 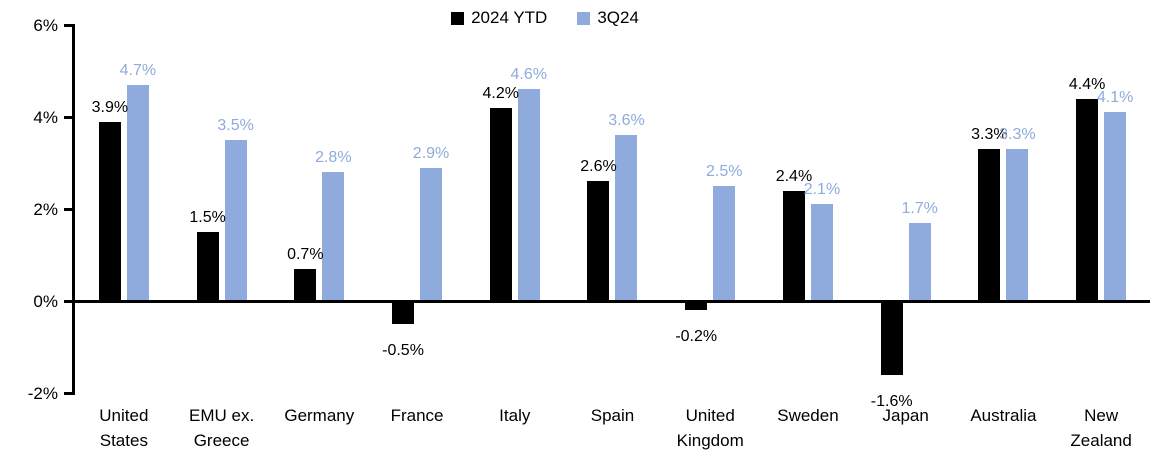 I want to click on bar-group: 4.4% 4.1%, so click(x=1101, y=209).